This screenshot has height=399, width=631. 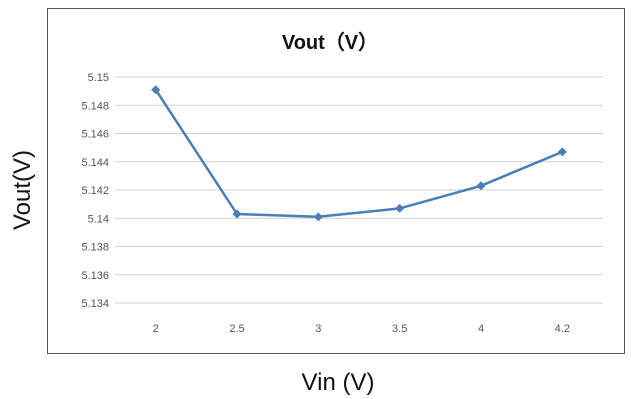 I want to click on chart-title: Vout（V）, so click(x=330, y=42).